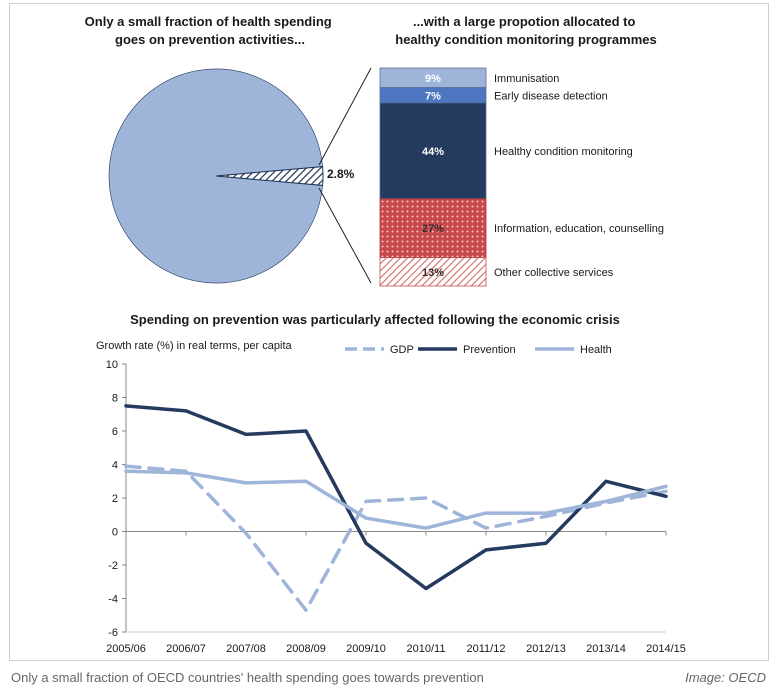 This screenshot has height=698, width=778. Describe the element at coordinates (115, 399) in the screenshot. I see `y-tick-label: 8` at that location.